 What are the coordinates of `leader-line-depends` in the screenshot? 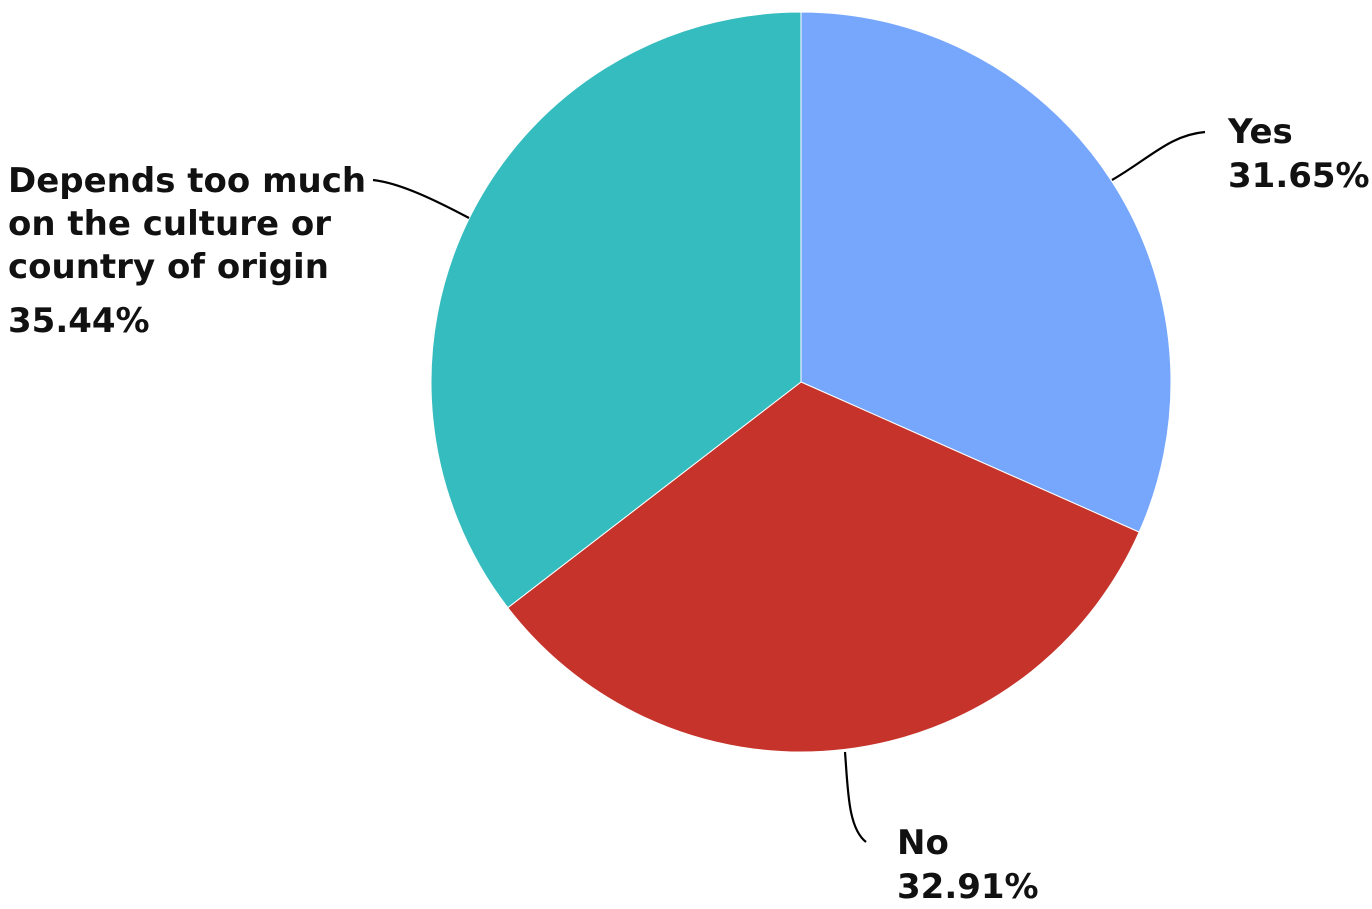 It's located at (421, 198).